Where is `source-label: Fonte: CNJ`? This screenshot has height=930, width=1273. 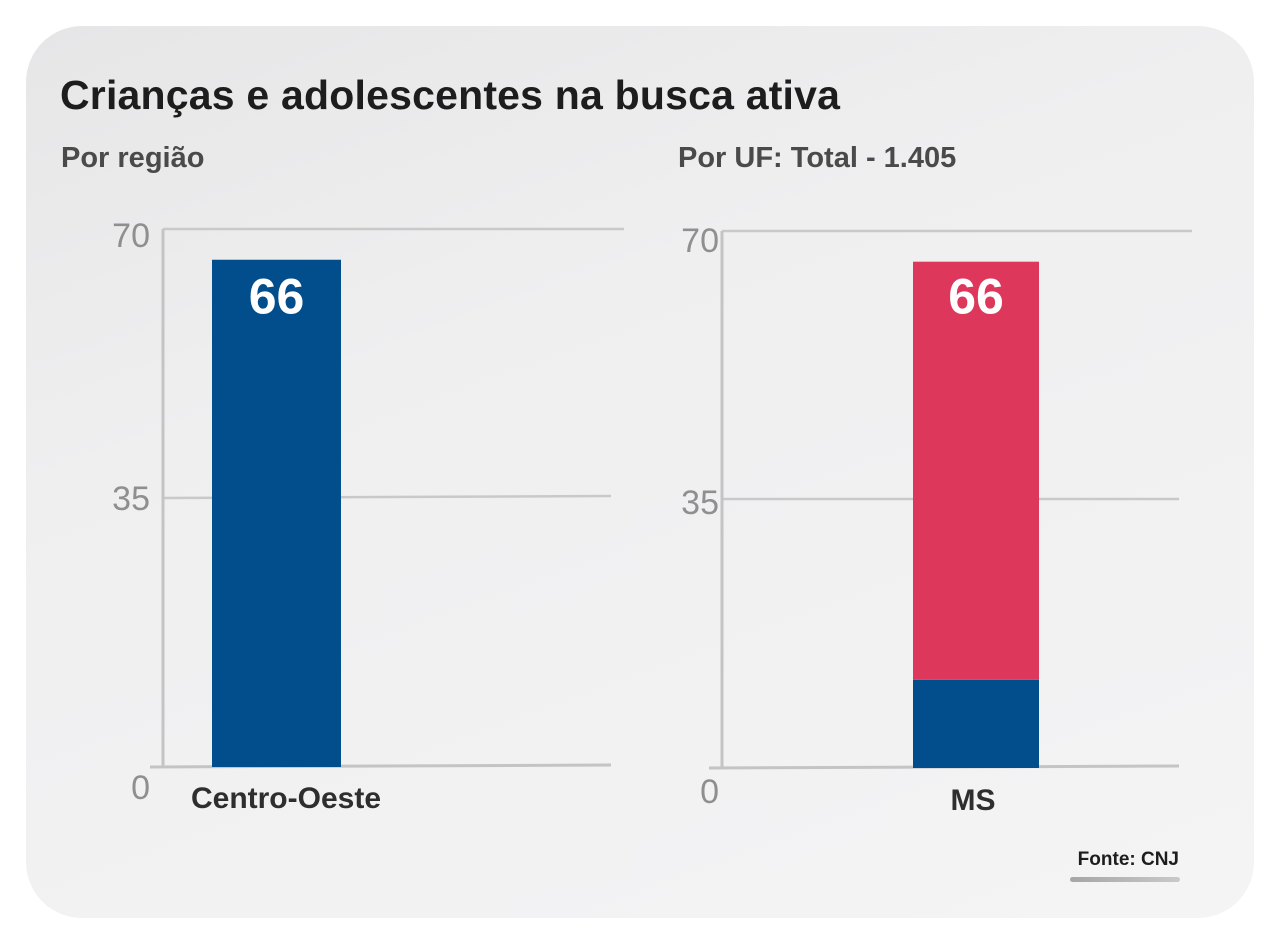
source-label: Fonte: CNJ is located at coordinates (1128, 859).